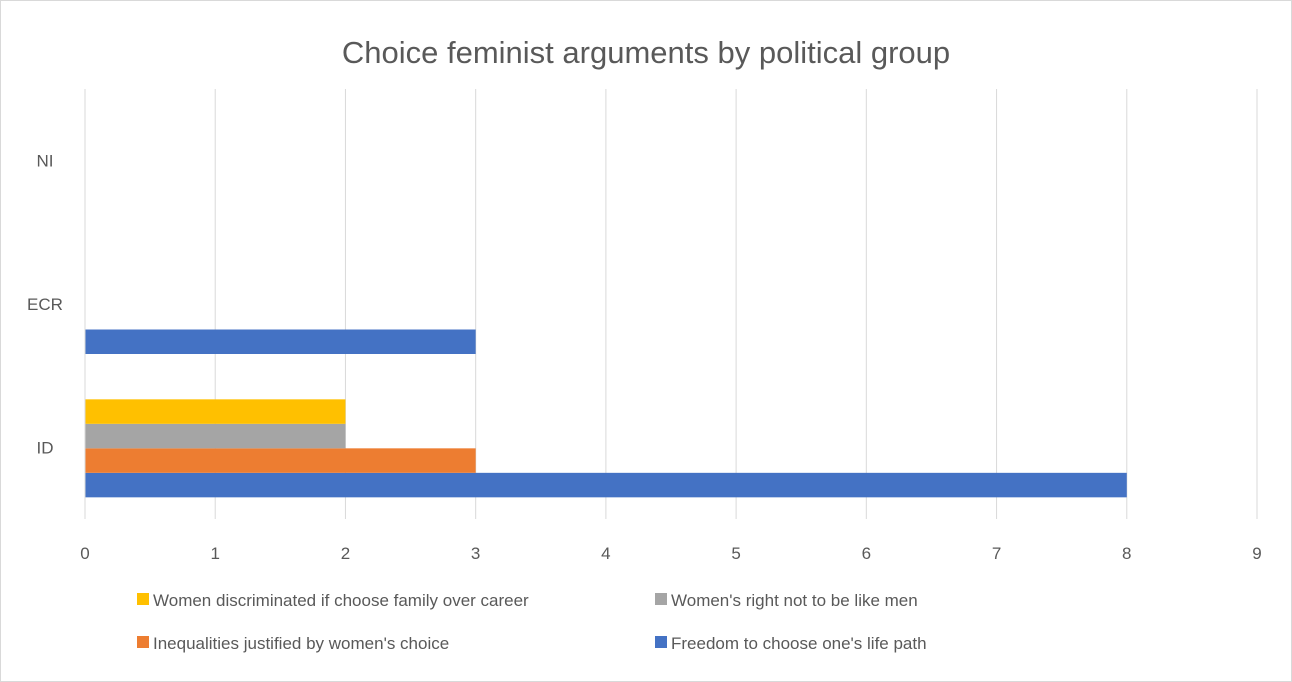 Image resolution: width=1292 pixels, height=682 pixels. What do you see at coordinates (45, 447) in the screenshot?
I see `y-category-label: ID` at bounding box center [45, 447].